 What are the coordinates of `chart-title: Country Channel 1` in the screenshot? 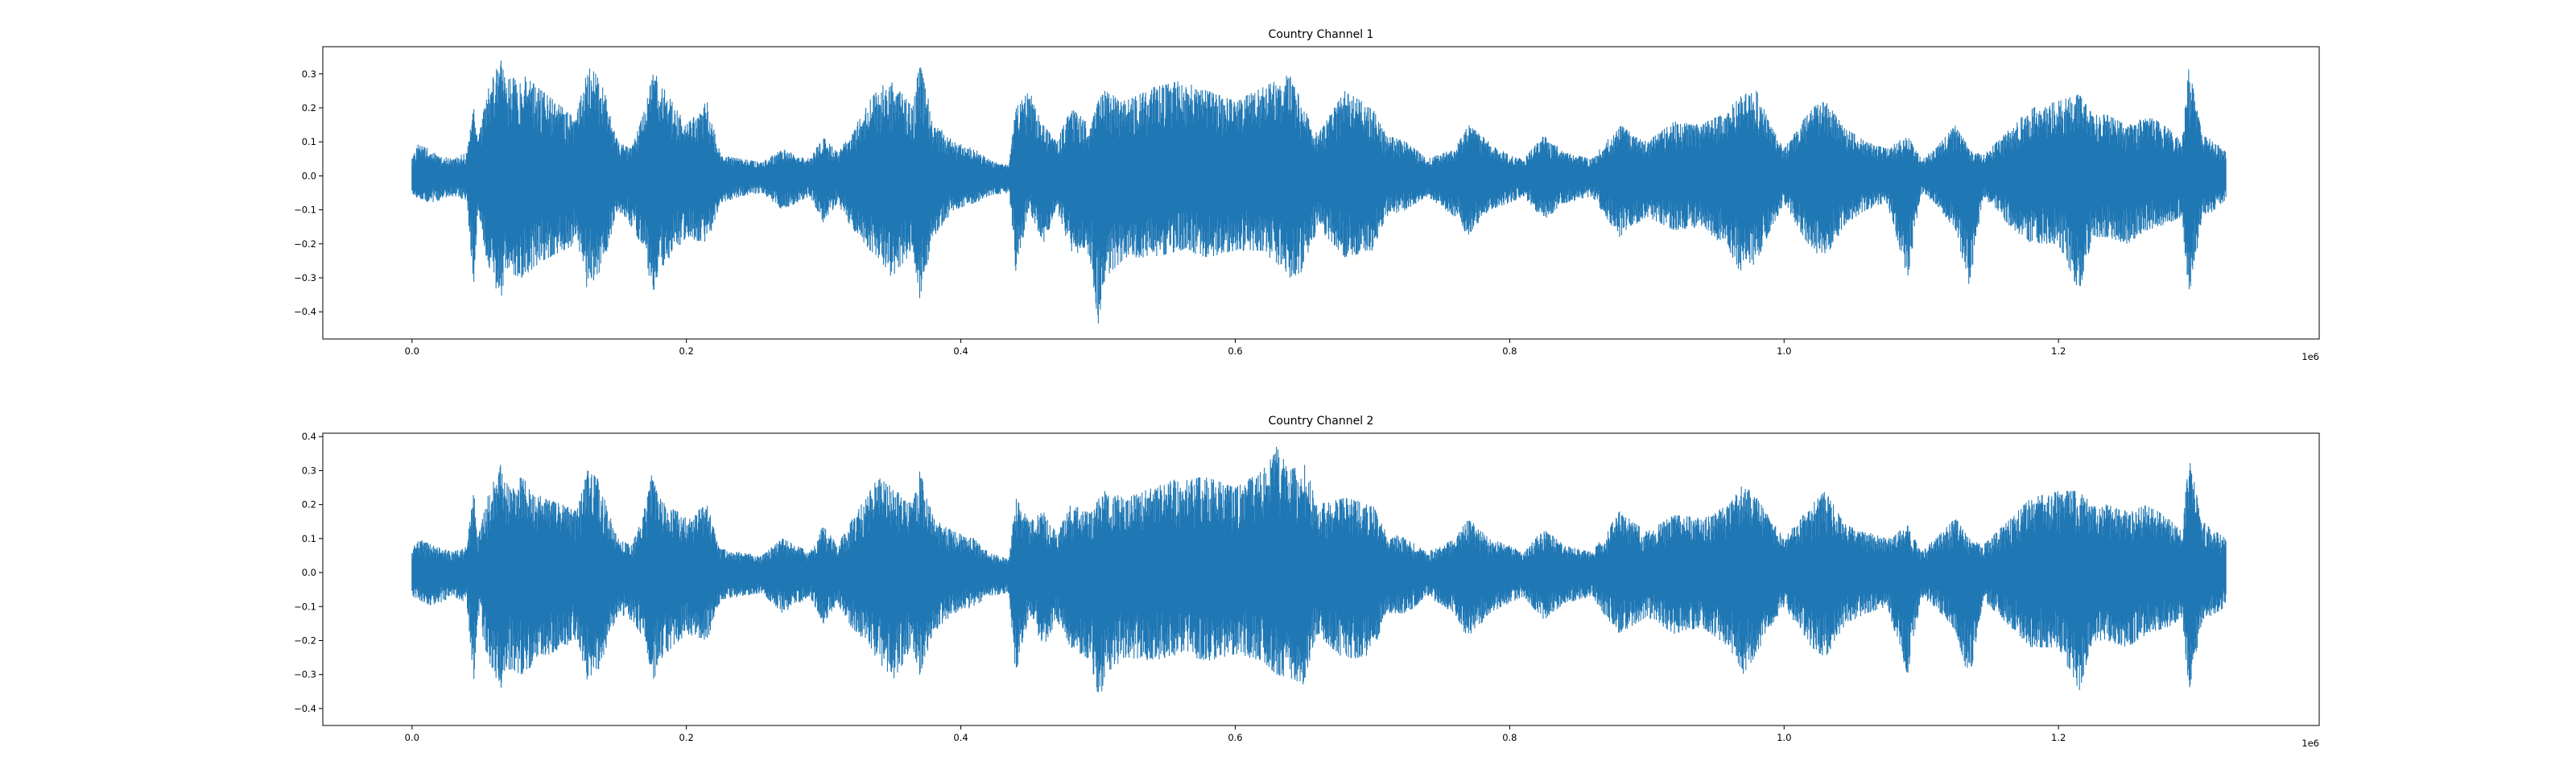 It's located at (1321, 34).